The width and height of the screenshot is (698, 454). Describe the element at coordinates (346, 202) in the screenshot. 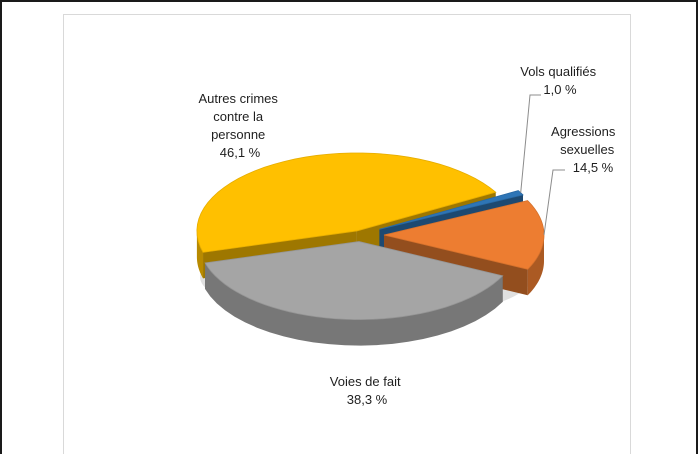

I see `slice-autres-crimes` at that location.